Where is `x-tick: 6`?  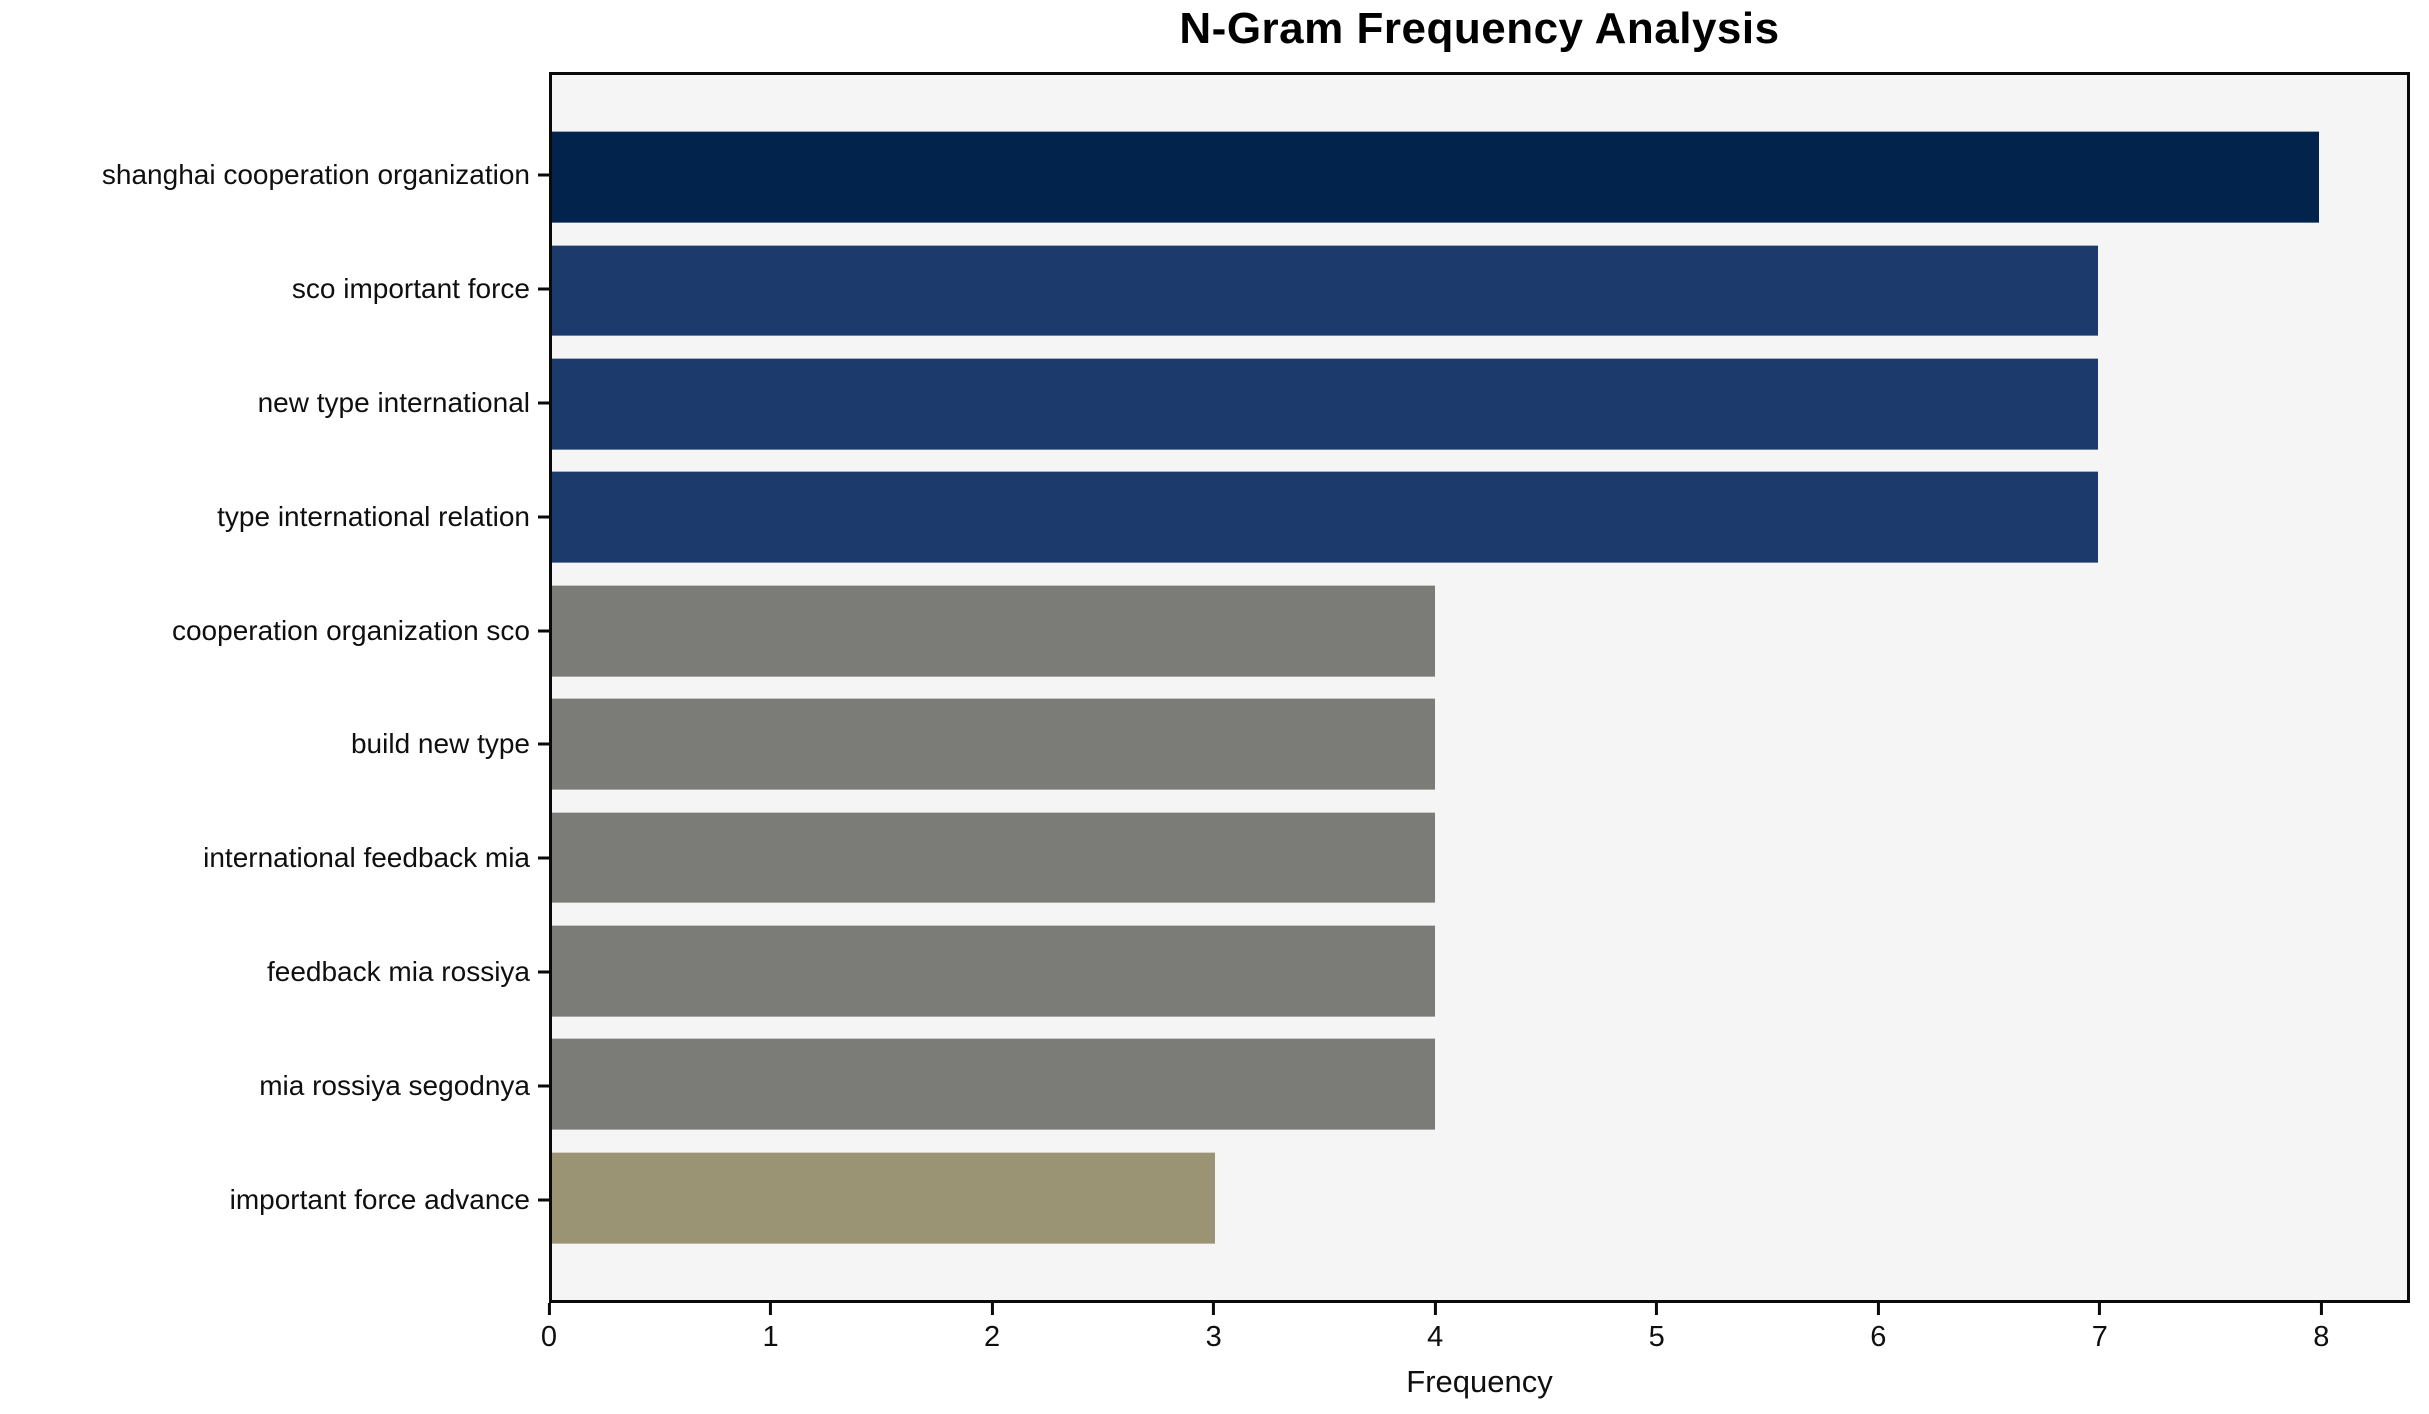 x-tick: 6 is located at coordinates (1878, 1328).